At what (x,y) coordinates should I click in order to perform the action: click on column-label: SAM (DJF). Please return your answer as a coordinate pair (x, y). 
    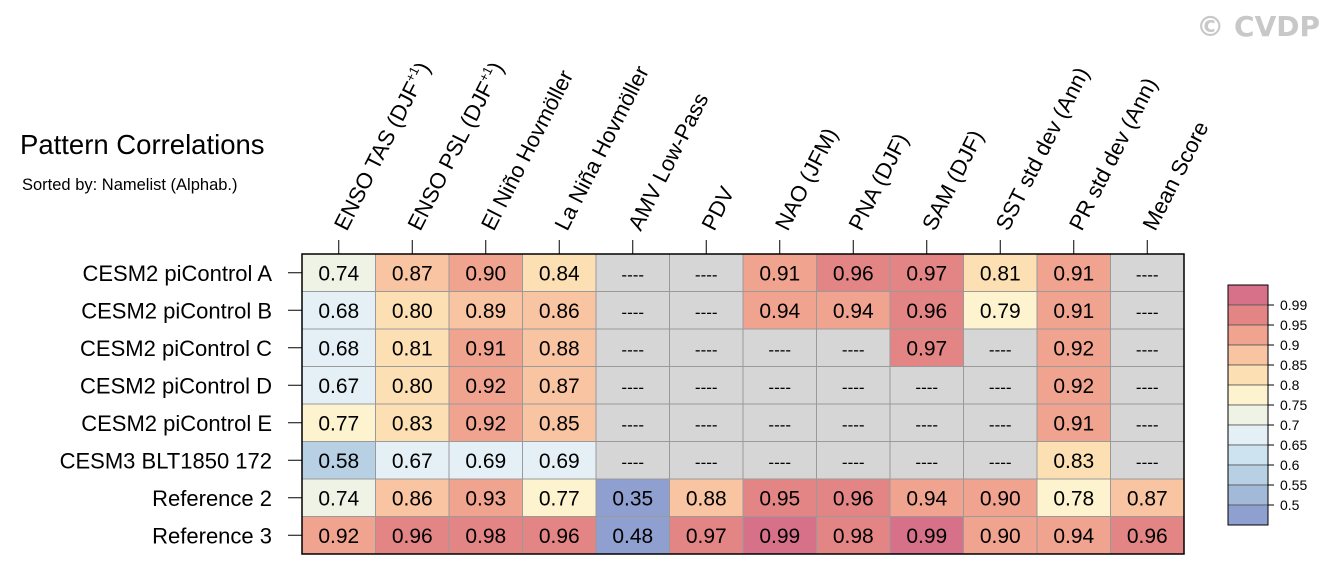
    Looking at the image, I should click on (953, 180).